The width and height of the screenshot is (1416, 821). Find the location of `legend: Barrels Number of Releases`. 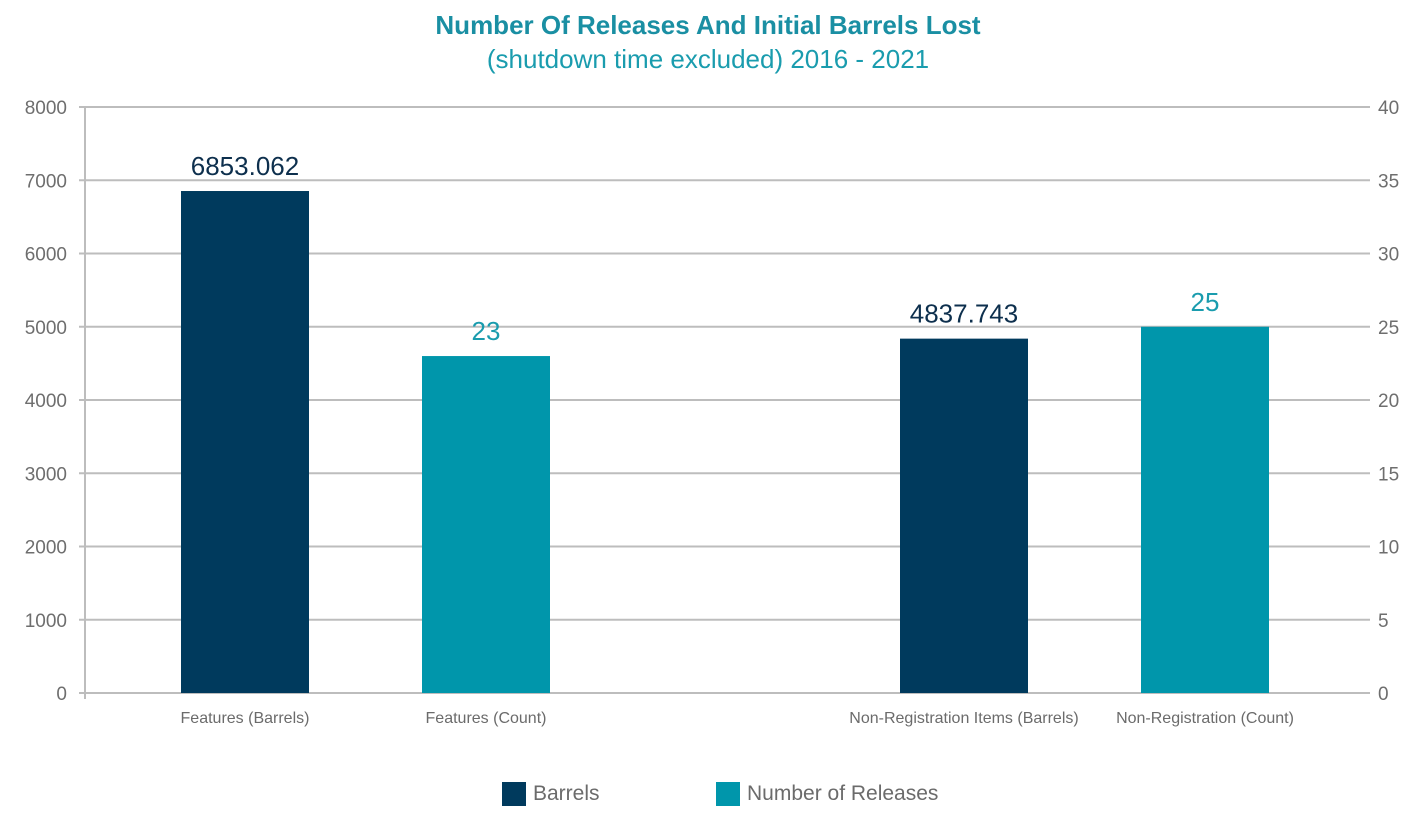

legend: Barrels Number of Releases is located at coordinates (708, 794).